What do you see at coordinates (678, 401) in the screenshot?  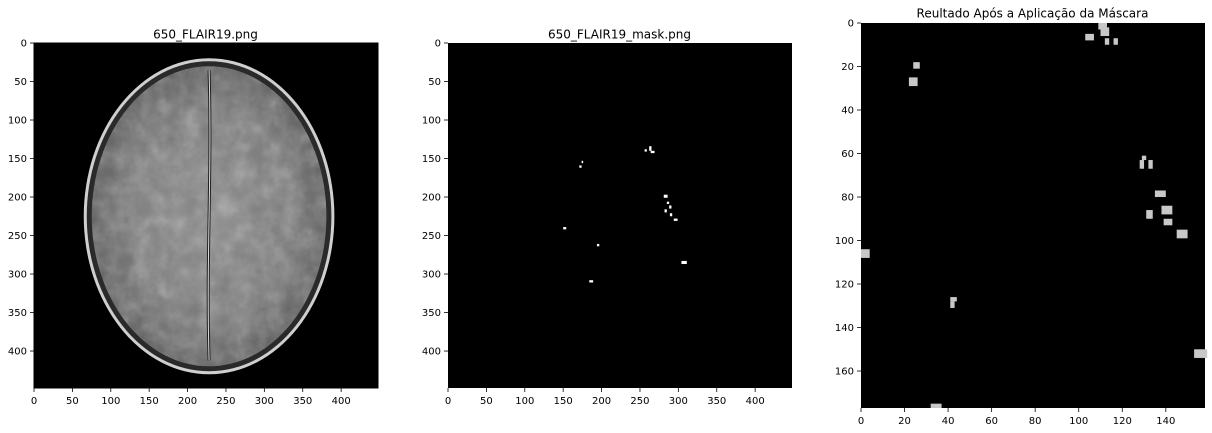 I see `mask-x-tick-label: 300` at bounding box center [678, 401].